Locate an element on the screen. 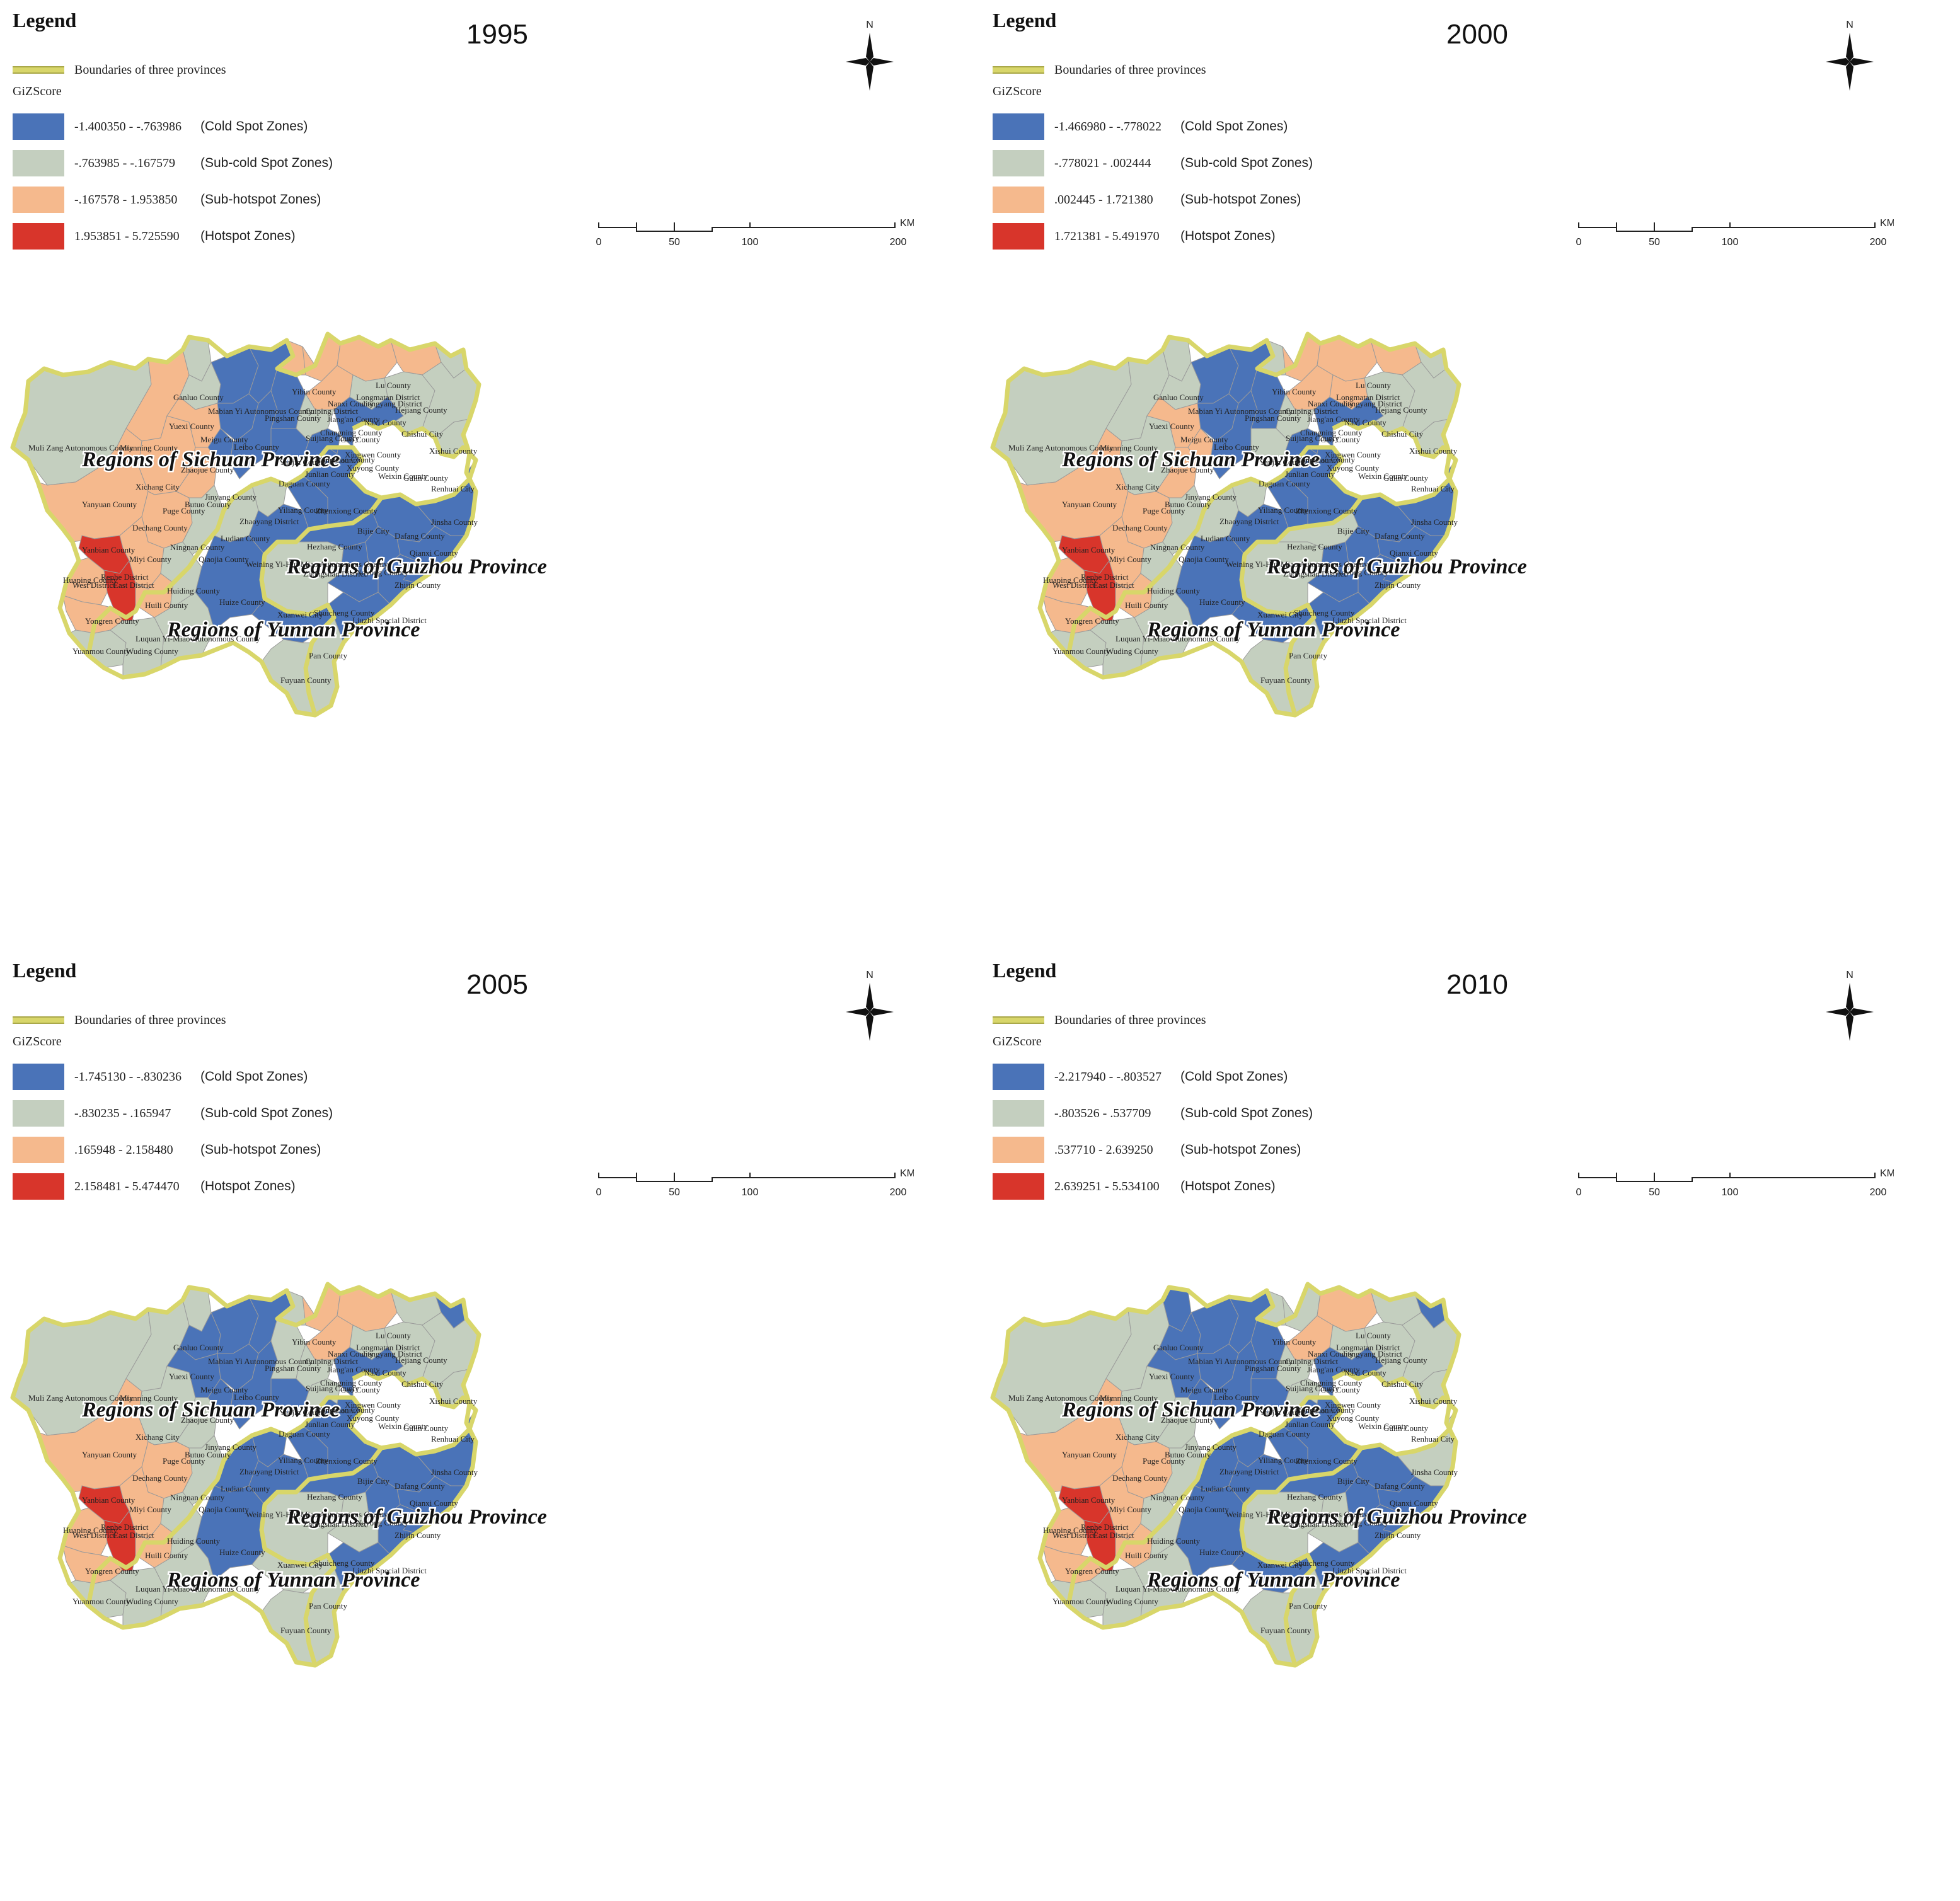 The height and width of the screenshot is (1901, 1960). legend-class-cold: -1.400350 - -.763986 (Cold Spot Zones) is located at coordinates (173, 126).